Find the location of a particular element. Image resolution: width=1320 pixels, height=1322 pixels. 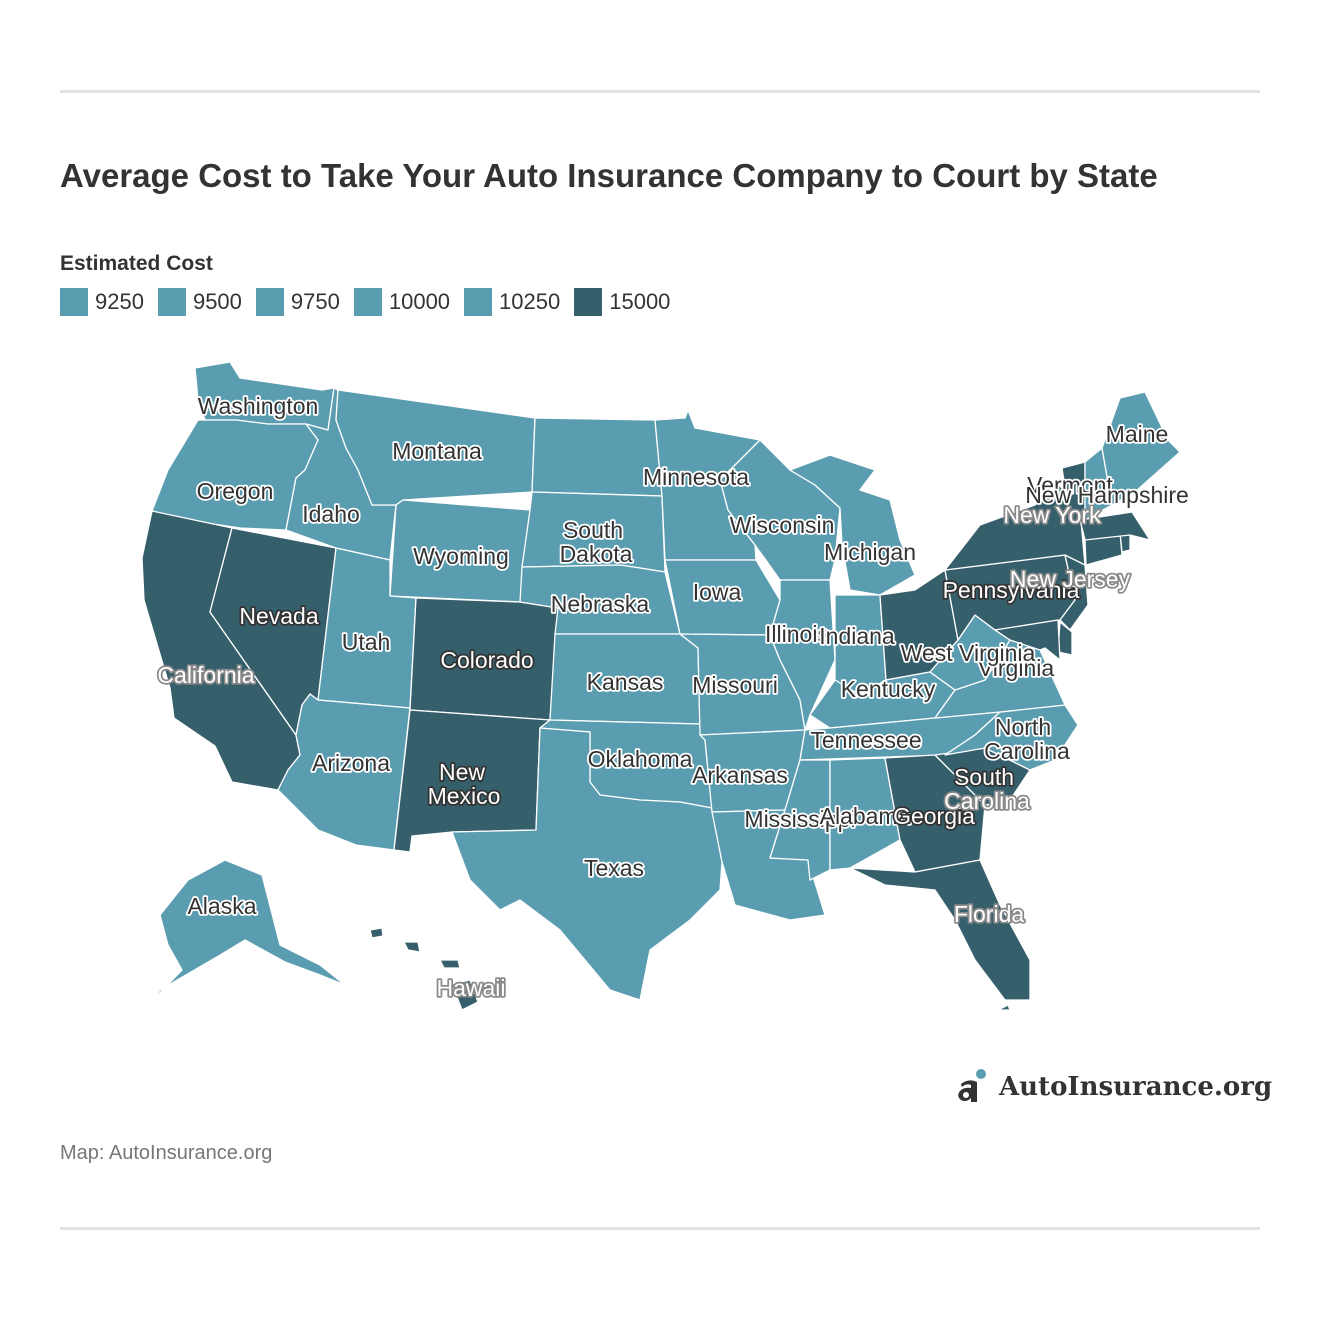

state-label-south-carolina-line1: South is located at coordinates (984, 777).